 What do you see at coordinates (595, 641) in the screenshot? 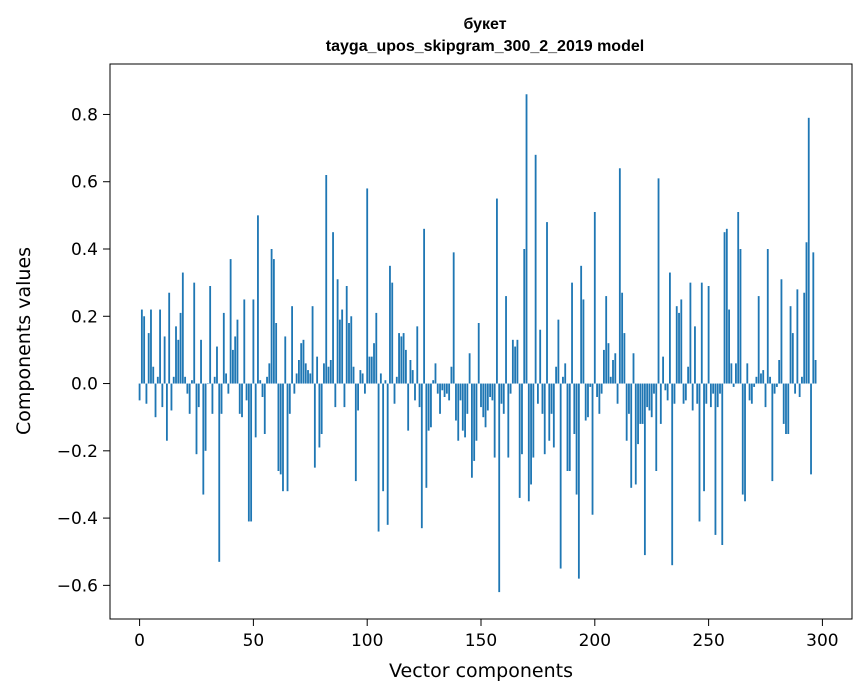
I see `x-tick-label: 200` at bounding box center [595, 641].